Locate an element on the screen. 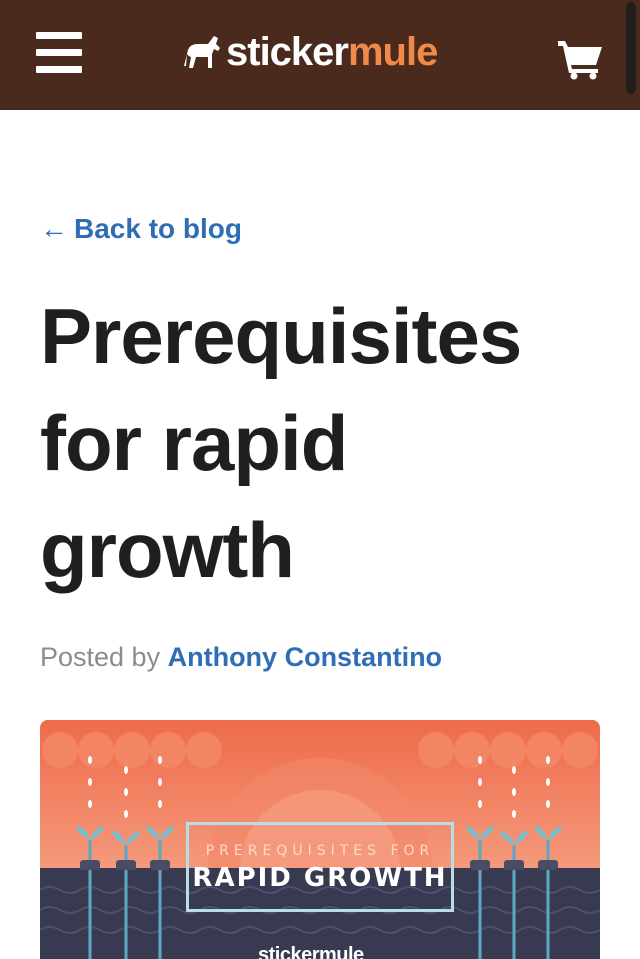 This screenshot has height=959, width=640. post-byline: Posted by Anthony Constantino is located at coordinates (241, 657).